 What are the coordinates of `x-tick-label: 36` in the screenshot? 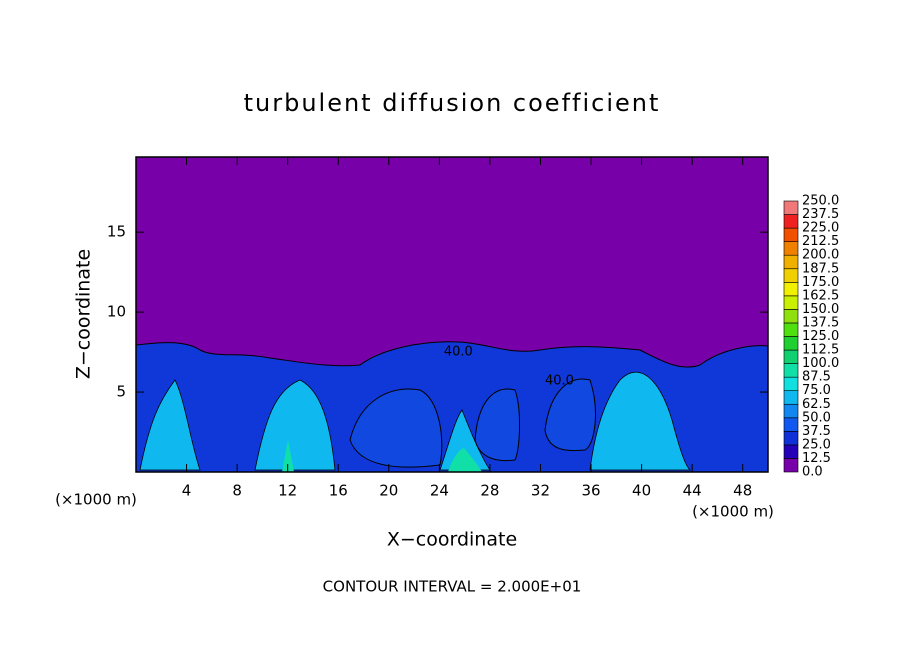 It's located at (590, 491).